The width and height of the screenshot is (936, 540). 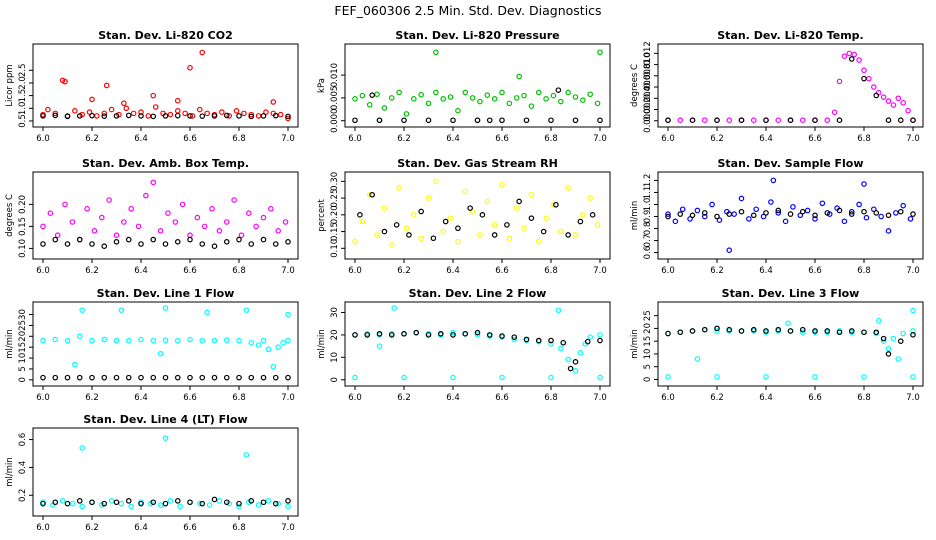 What do you see at coordinates (10, 215) in the screenshot?
I see `y-axis-label: degrees C` at bounding box center [10, 215].